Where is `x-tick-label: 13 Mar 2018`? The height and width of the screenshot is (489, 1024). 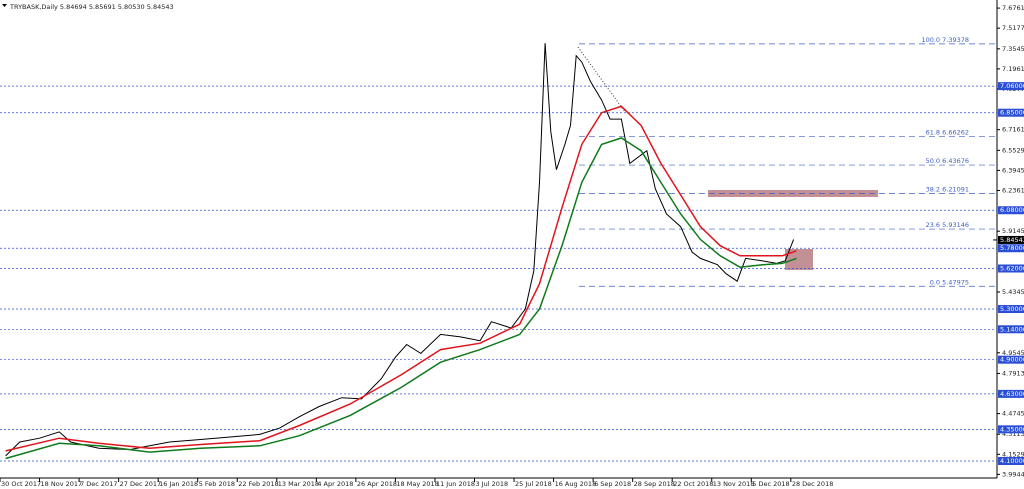 x-tick-label: 13 Mar 2018 is located at coordinates (298, 484).